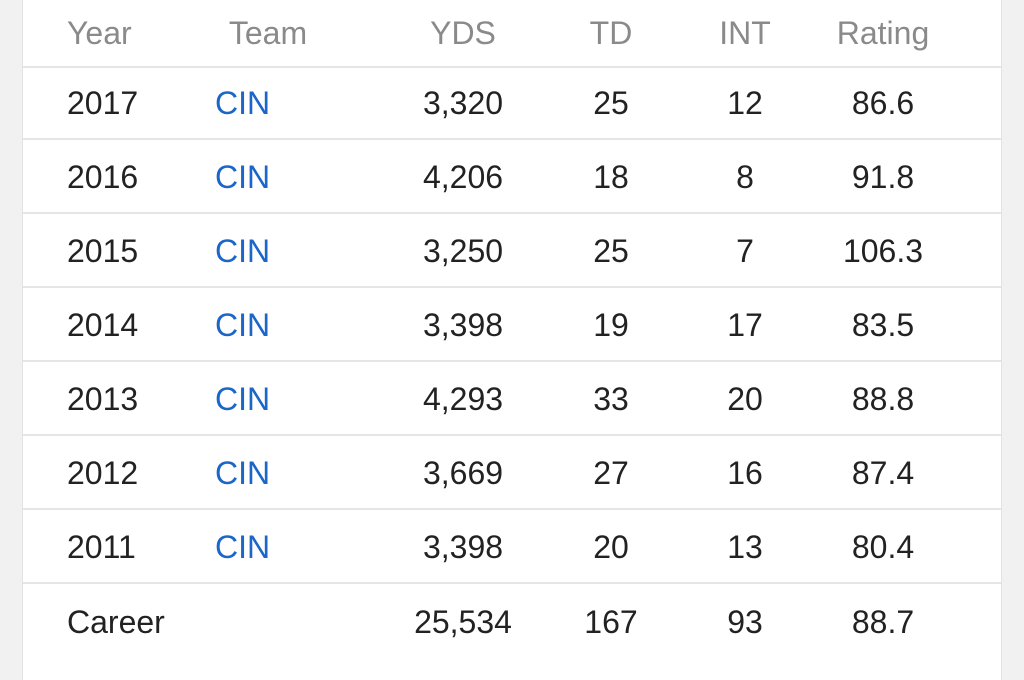  Describe the element at coordinates (883, 250) in the screenshot. I see `cell-rating: 106.3` at that location.